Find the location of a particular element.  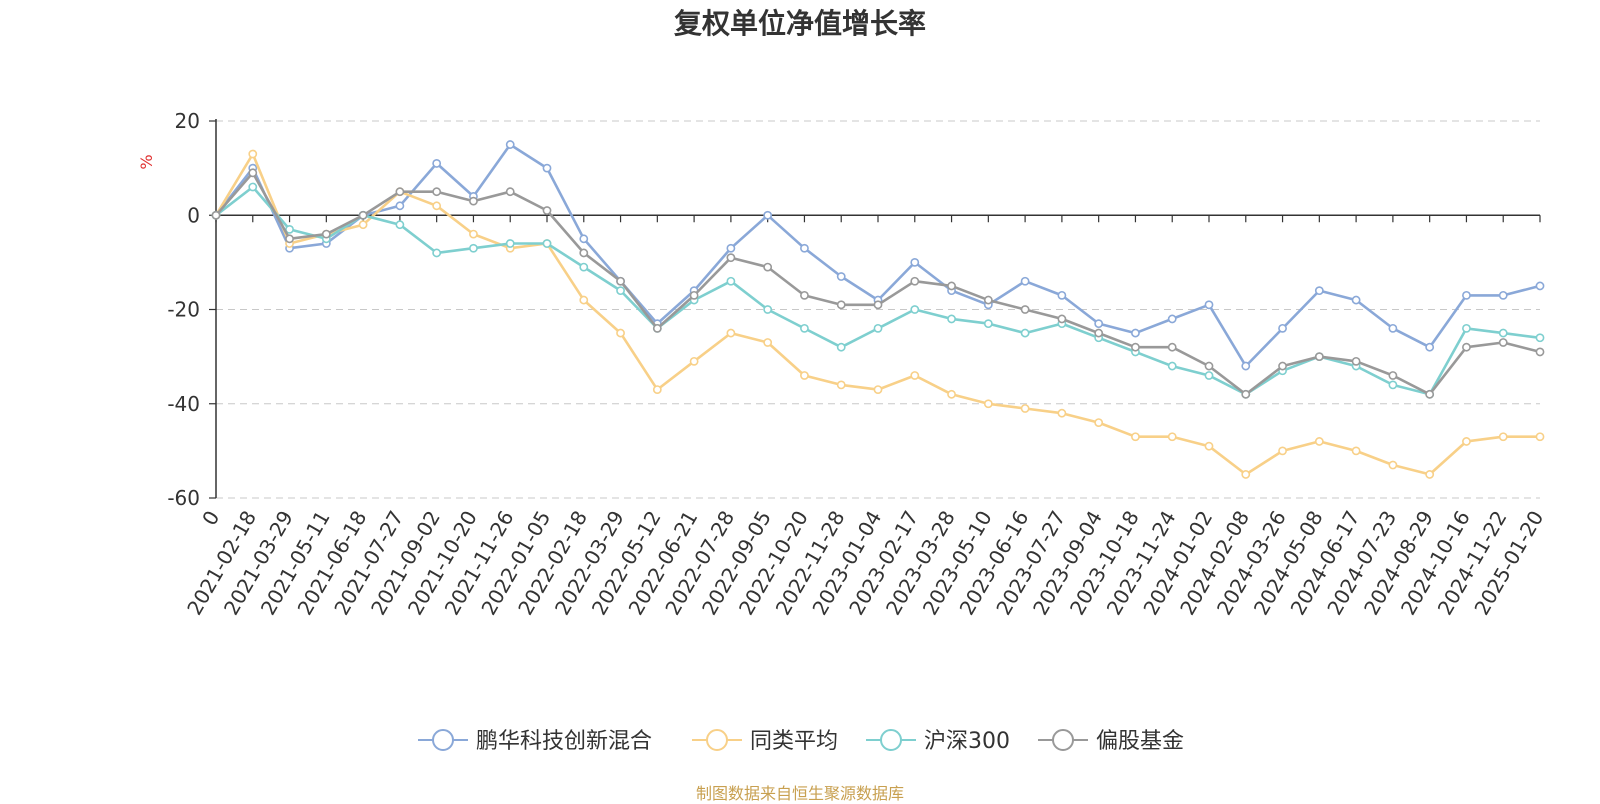

legend-item: 沪深300 is located at coordinates (938, 741).